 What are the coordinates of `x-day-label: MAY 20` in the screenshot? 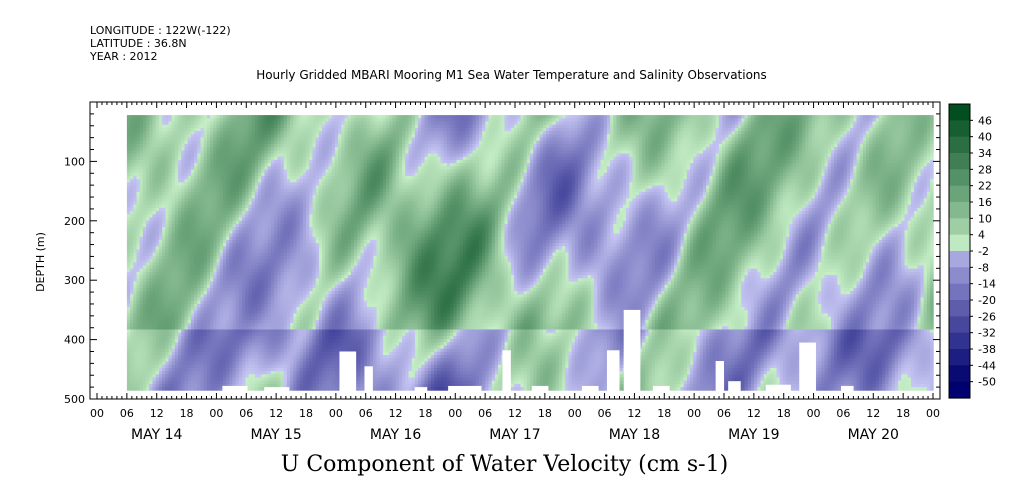 It's located at (873, 435).